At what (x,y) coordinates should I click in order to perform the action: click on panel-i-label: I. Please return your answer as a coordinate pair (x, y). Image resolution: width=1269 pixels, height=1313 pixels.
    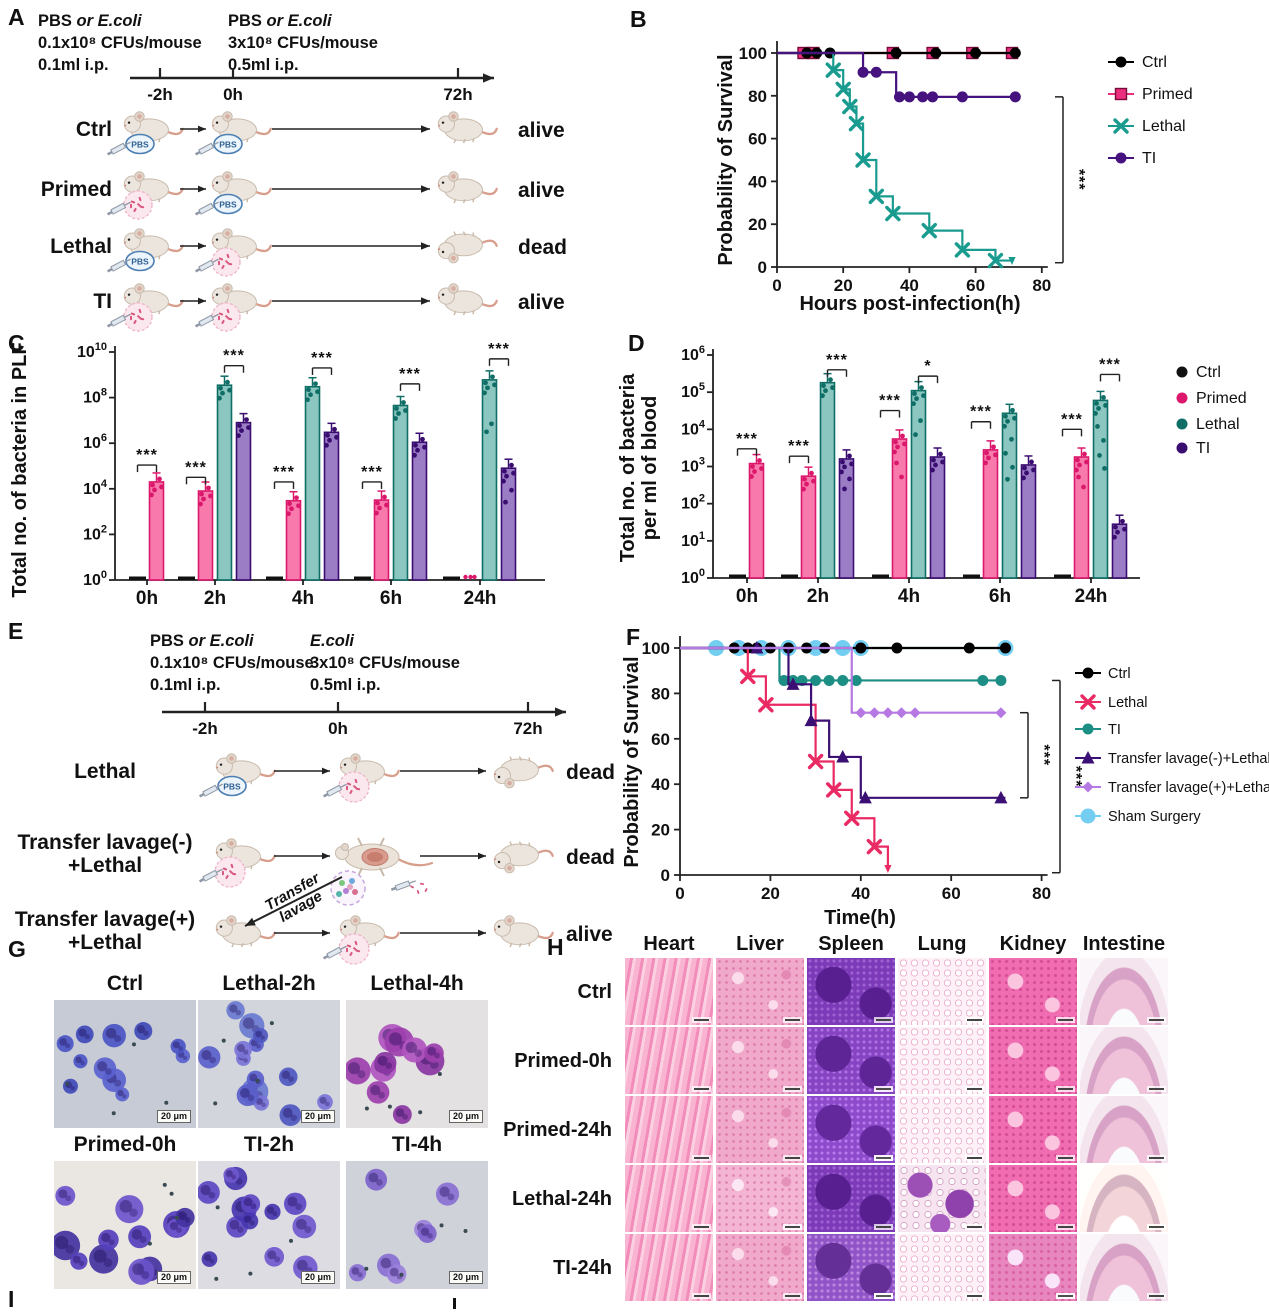
    Looking at the image, I should click on (11, 1299).